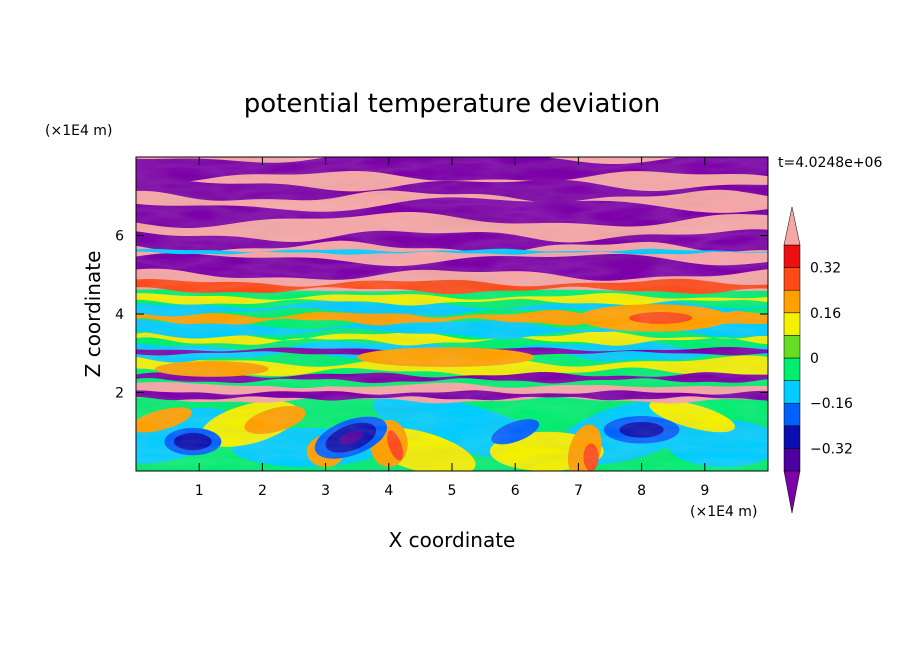 The image size is (904, 654). I want to click on y-unit-label: (×1E4 m), so click(78, 131).